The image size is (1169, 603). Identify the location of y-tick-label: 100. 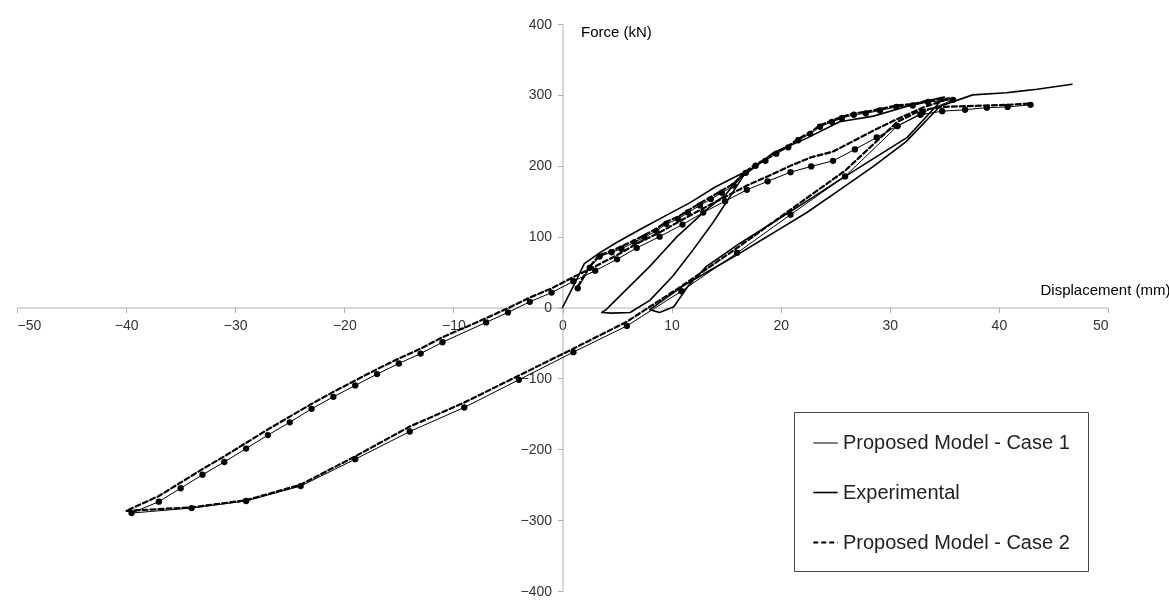
(540, 236).